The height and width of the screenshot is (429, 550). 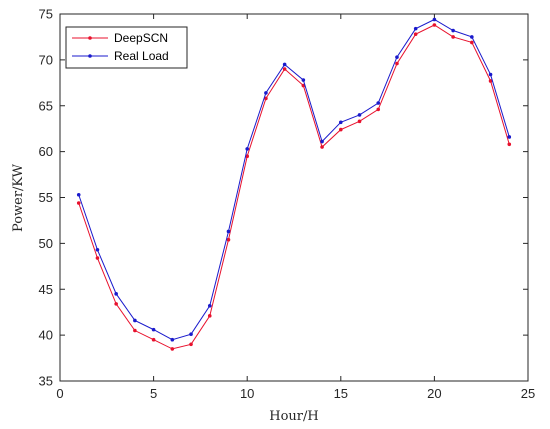 I want to click on x-tick-label: 15, so click(x=341, y=393).